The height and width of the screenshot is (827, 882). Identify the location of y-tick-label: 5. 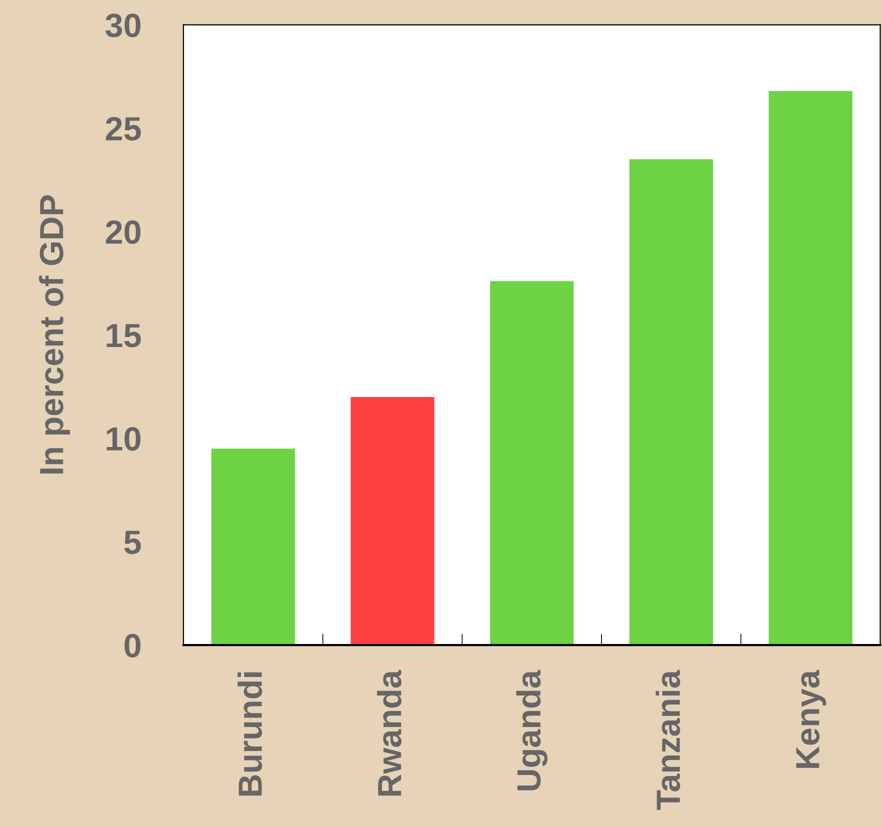
(132, 542).